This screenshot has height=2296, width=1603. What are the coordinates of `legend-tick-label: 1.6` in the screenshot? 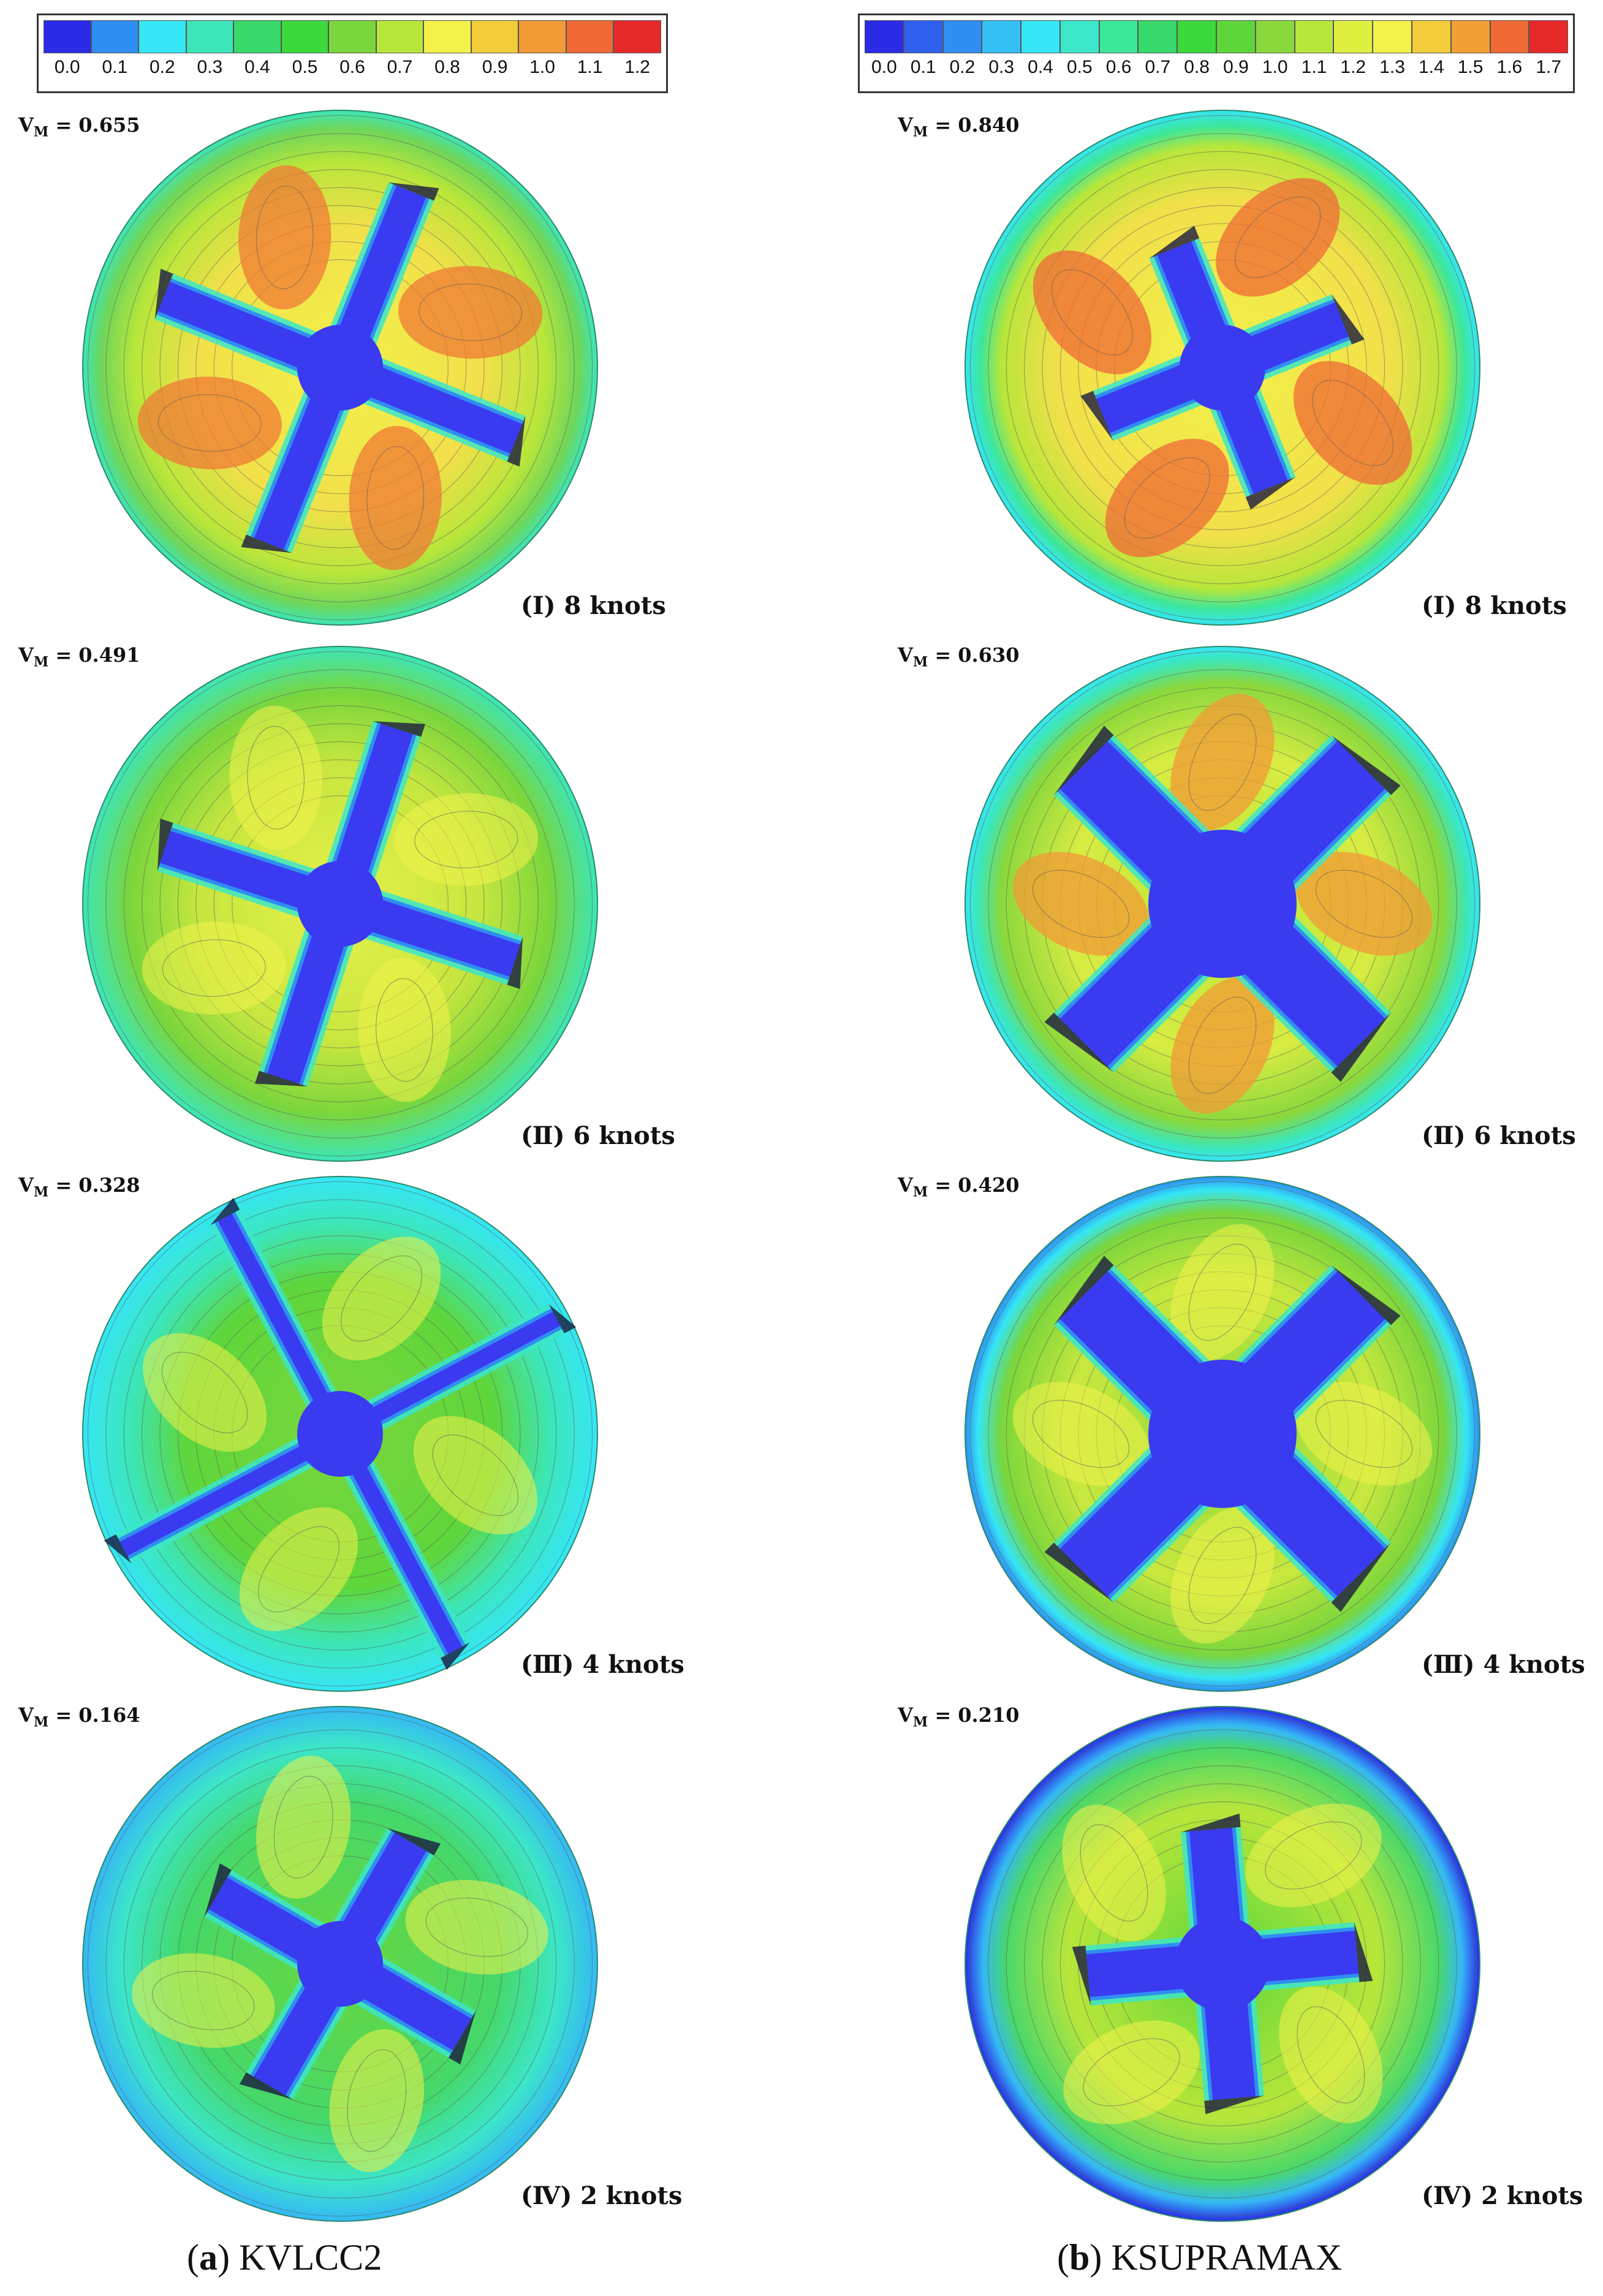 It's located at (1509, 67).